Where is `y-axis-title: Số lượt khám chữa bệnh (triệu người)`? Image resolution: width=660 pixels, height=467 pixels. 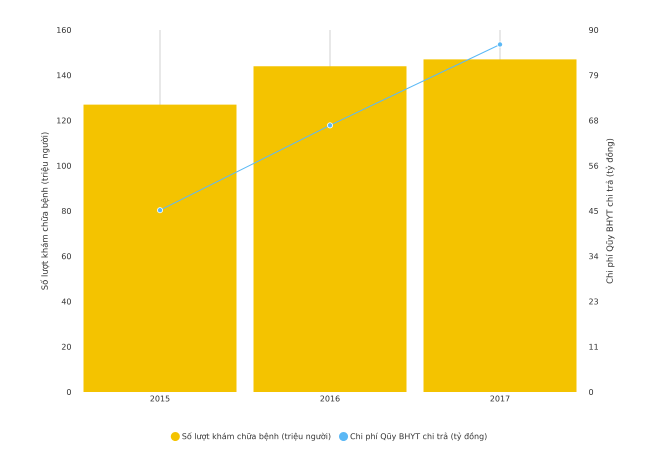 y-axis-title: Số lượt khám chữa bệnh (triệu người) is located at coordinates (45, 211).